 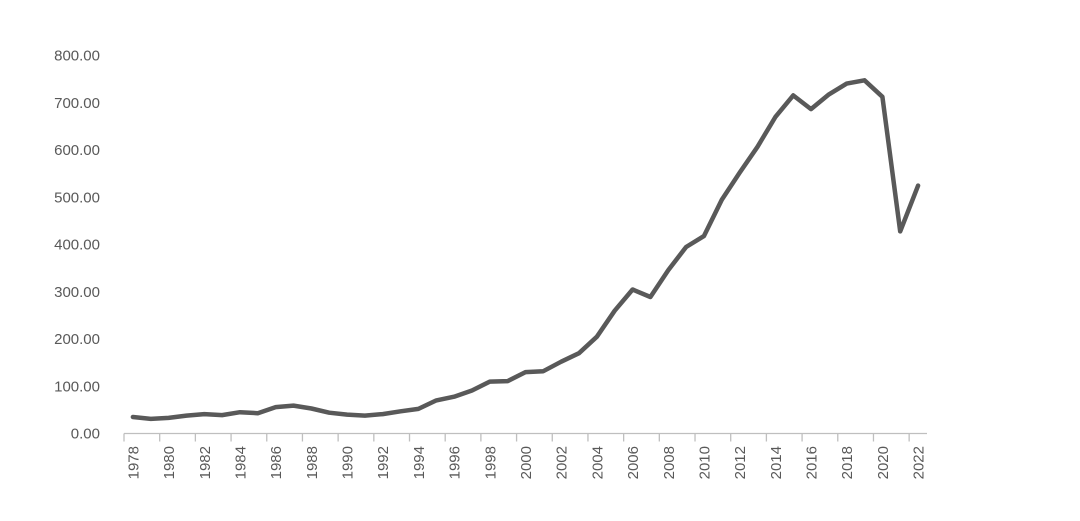 I want to click on x-axis-tick-label: 1994, so click(x=419, y=462).